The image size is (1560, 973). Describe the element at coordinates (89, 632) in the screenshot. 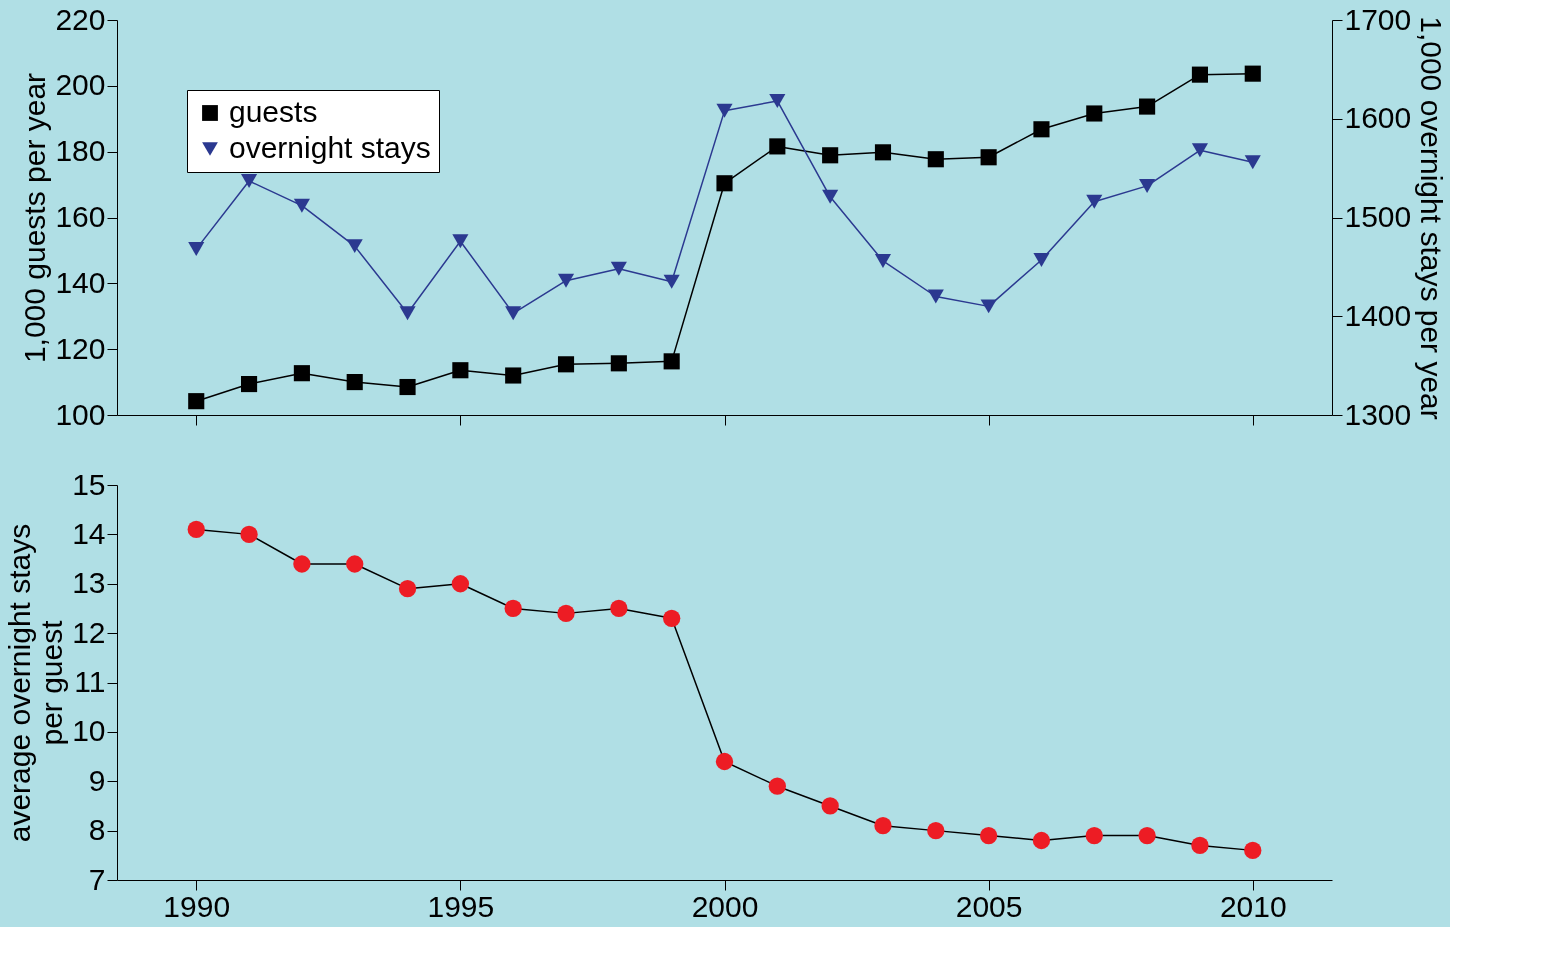

I see `y-tick-label: 12` at that location.